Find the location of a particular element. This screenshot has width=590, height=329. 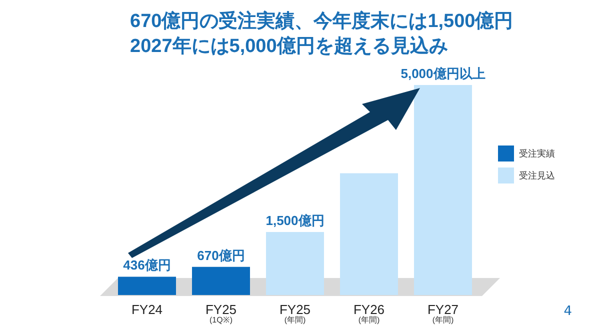

data-label: 5,000億円以上 is located at coordinates (443, 73).